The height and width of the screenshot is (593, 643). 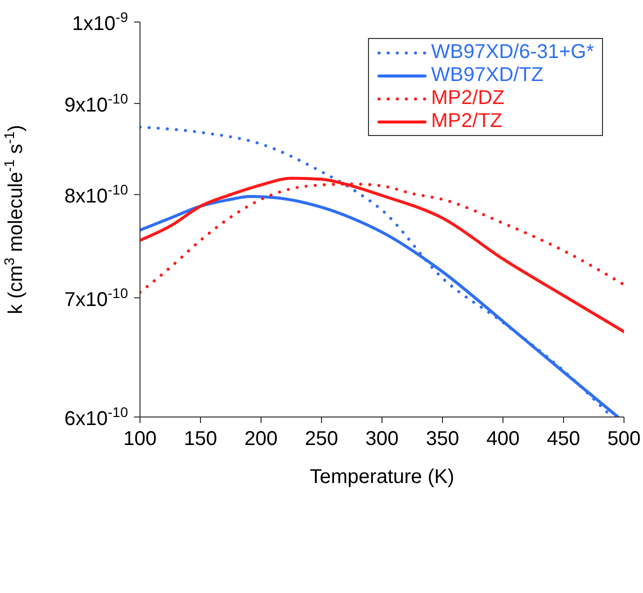 I want to click on x-tick-label: 450, so click(x=563, y=439).